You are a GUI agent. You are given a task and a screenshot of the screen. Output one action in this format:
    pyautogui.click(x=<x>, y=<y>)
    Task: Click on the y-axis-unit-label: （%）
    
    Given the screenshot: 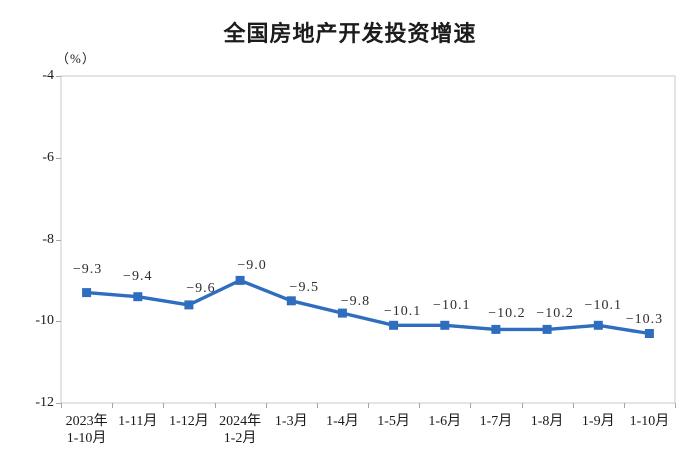 What is the action you would take?
    pyautogui.click(x=76, y=58)
    